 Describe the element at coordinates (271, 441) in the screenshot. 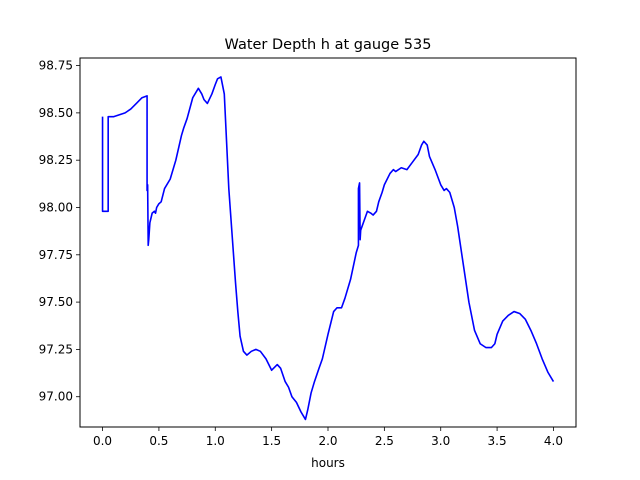

I see `x-tick-label: 1.5` at that location.